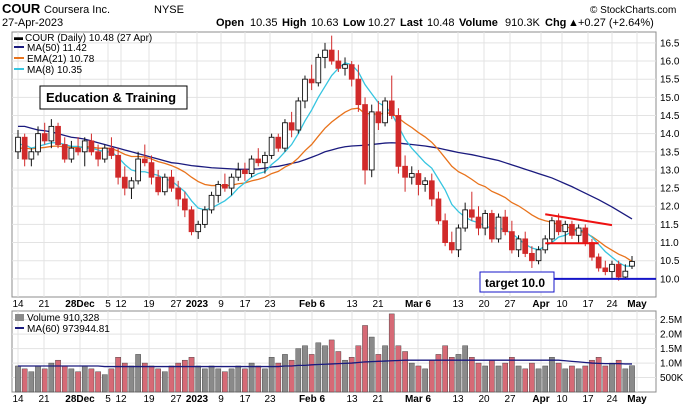 The width and height of the screenshot is (700, 405). Describe the element at coordinates (62, 324) in the screenshot. I see `volume-legend: Volume 910,328 MA(60) 973944.81` at that location.